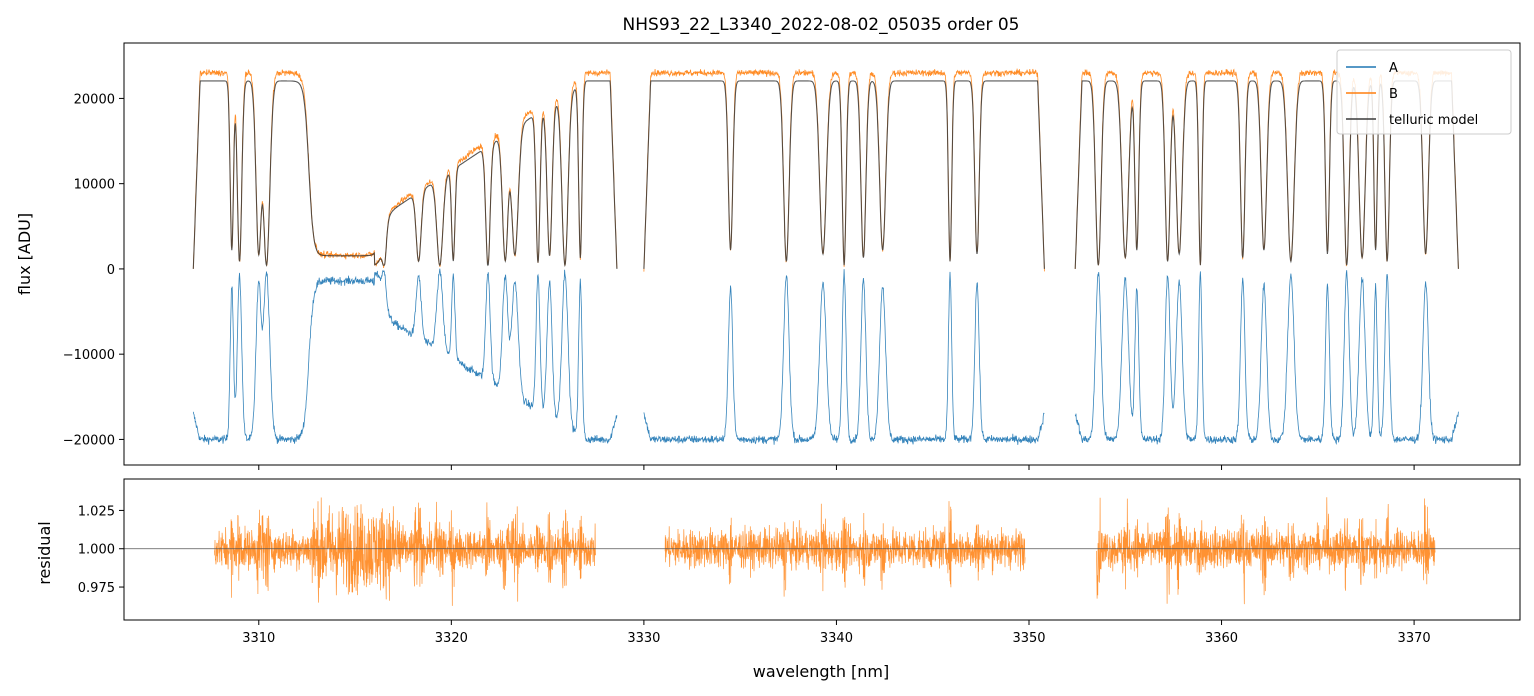 The height and width of the screenshot is (696, 1534). What do you see at coordinates (111, 270) in the screenshot?
I see `flux-y-tick-label: 0` at bounding box center [111, 270].